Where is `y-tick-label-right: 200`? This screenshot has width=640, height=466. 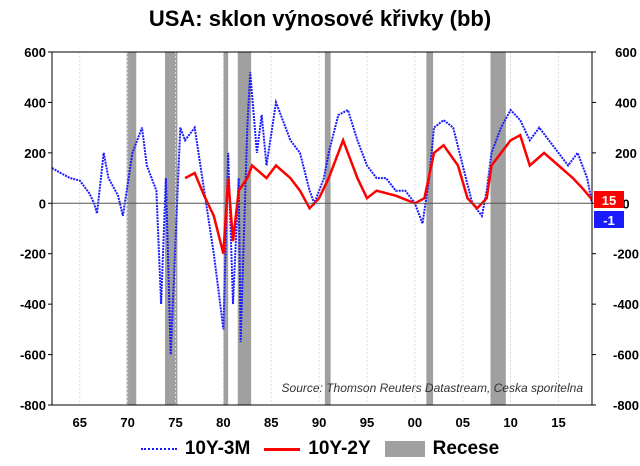 y-tick-label-right: 200 is located at coordinates (626, 153).